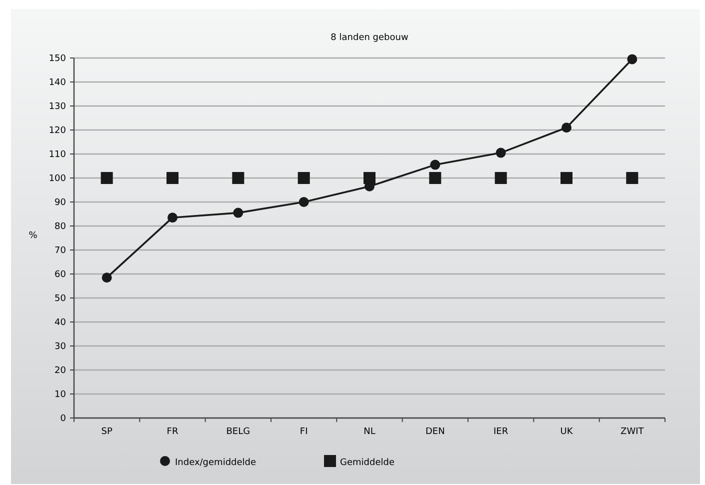 The image size is (705, 485). Describe the element at coordinates (63, 419) in the screenshot. I see `y-tick-label: 0` at that location.